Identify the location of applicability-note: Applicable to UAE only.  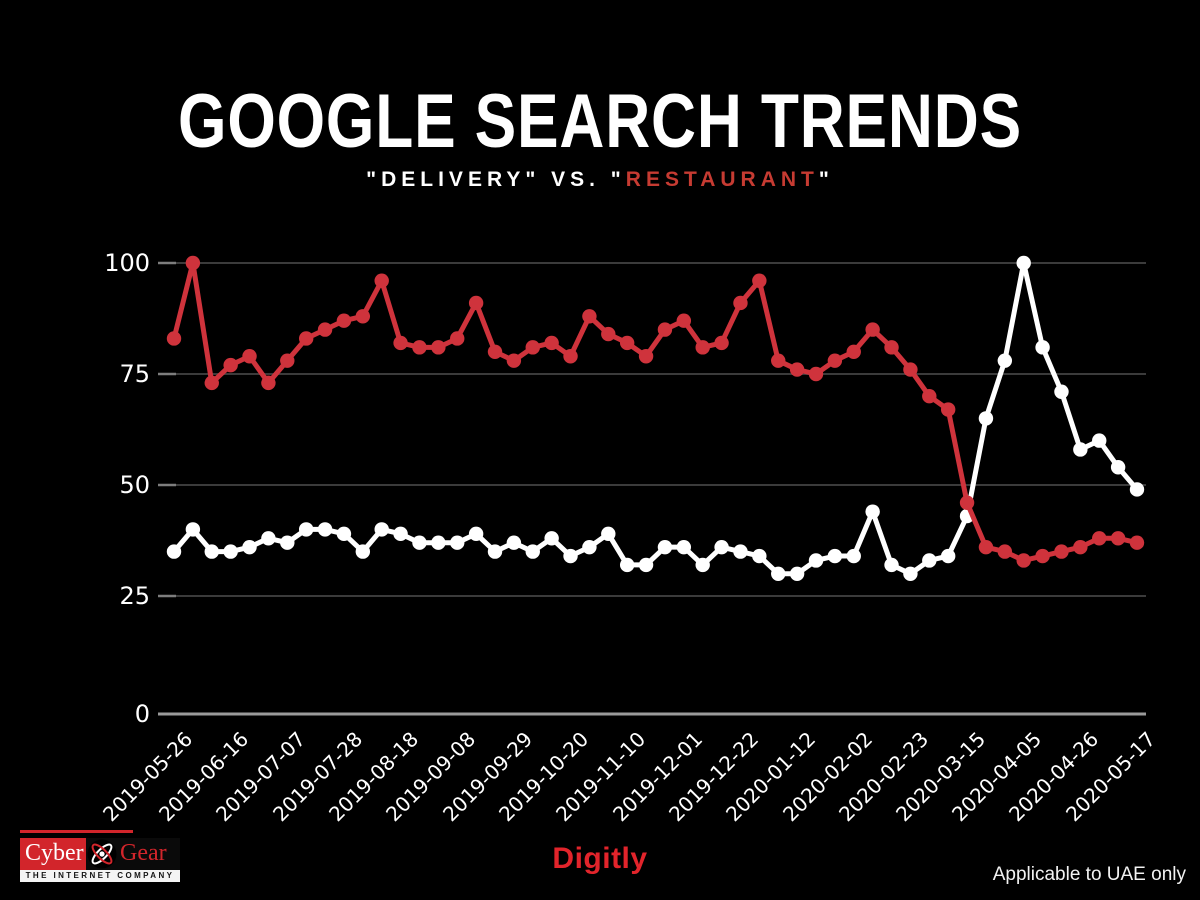
(1089, 874).